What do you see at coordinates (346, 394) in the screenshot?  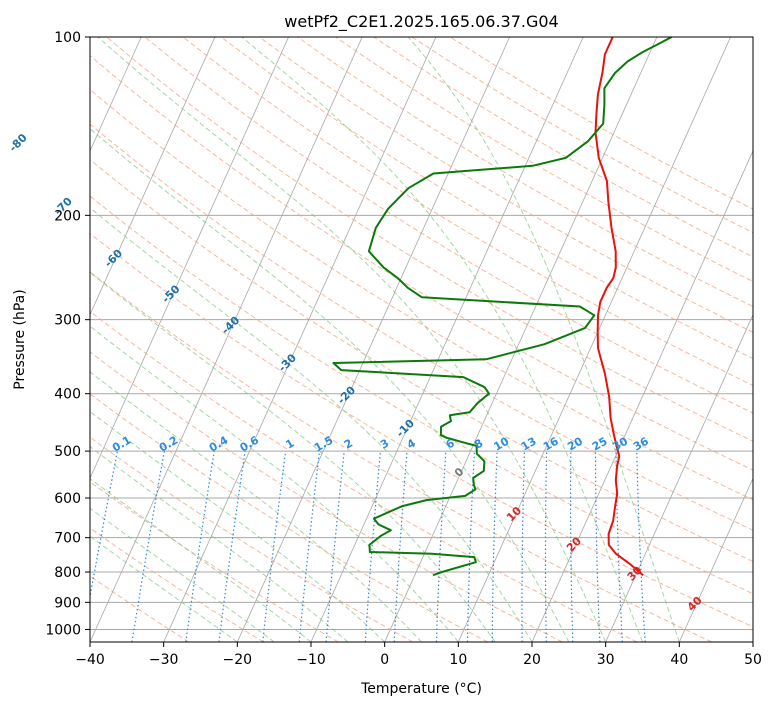 I see `isotherm-label: -20` at bounding box center [346, 394].